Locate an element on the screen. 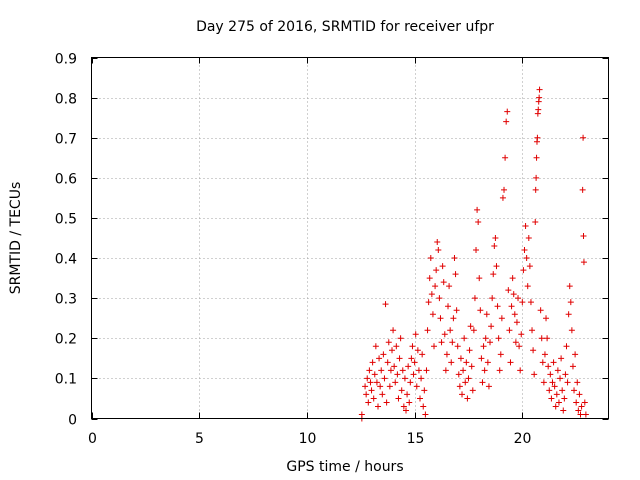  y-tick-label: 0.9 is located at coordinates (66, 60).